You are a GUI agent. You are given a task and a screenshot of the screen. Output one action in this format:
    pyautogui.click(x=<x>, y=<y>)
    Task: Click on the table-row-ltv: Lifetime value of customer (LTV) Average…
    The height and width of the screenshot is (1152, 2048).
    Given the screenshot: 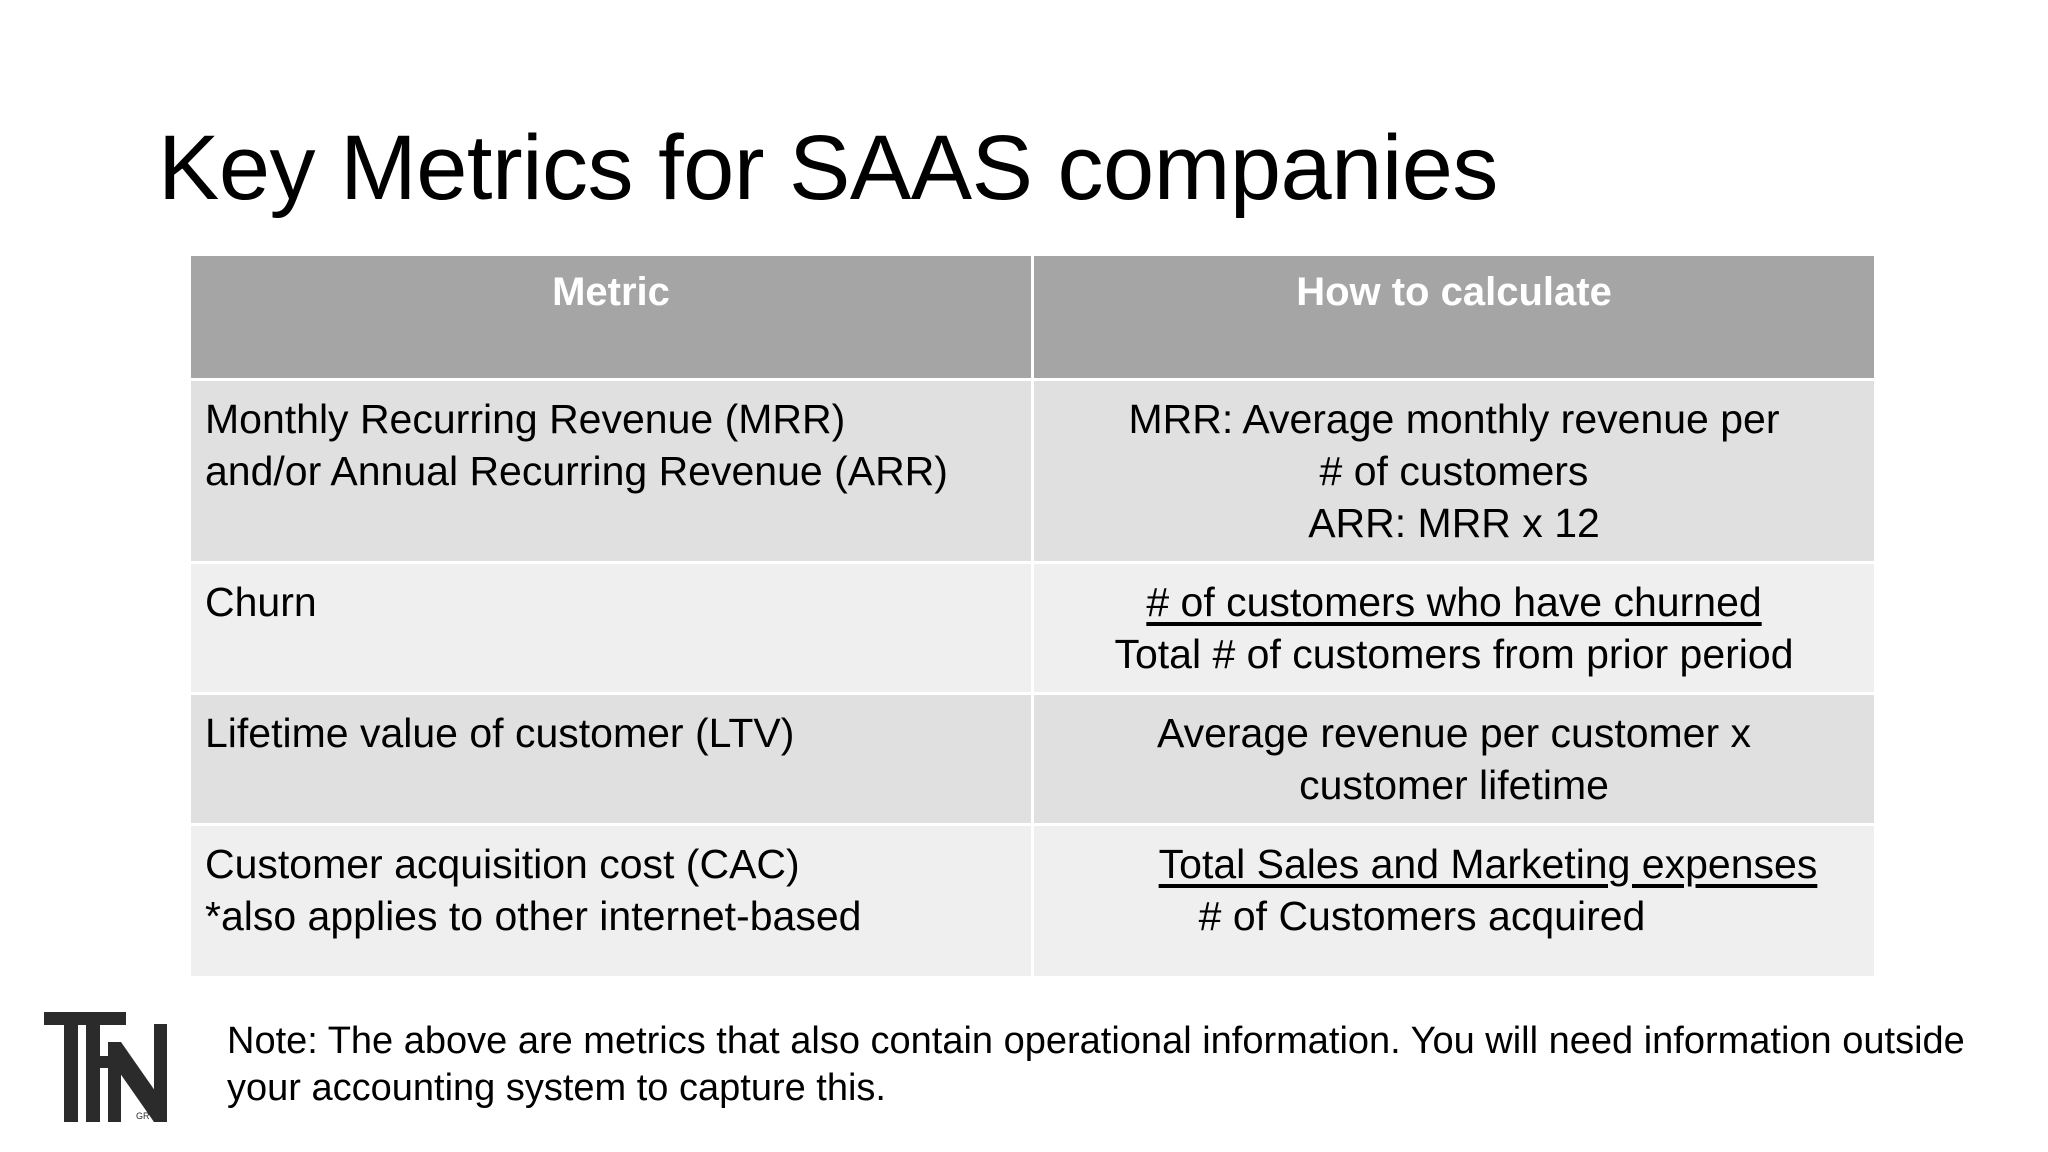 What is the action you would take?
    pyautogui.click(x=1032, y=759)
    